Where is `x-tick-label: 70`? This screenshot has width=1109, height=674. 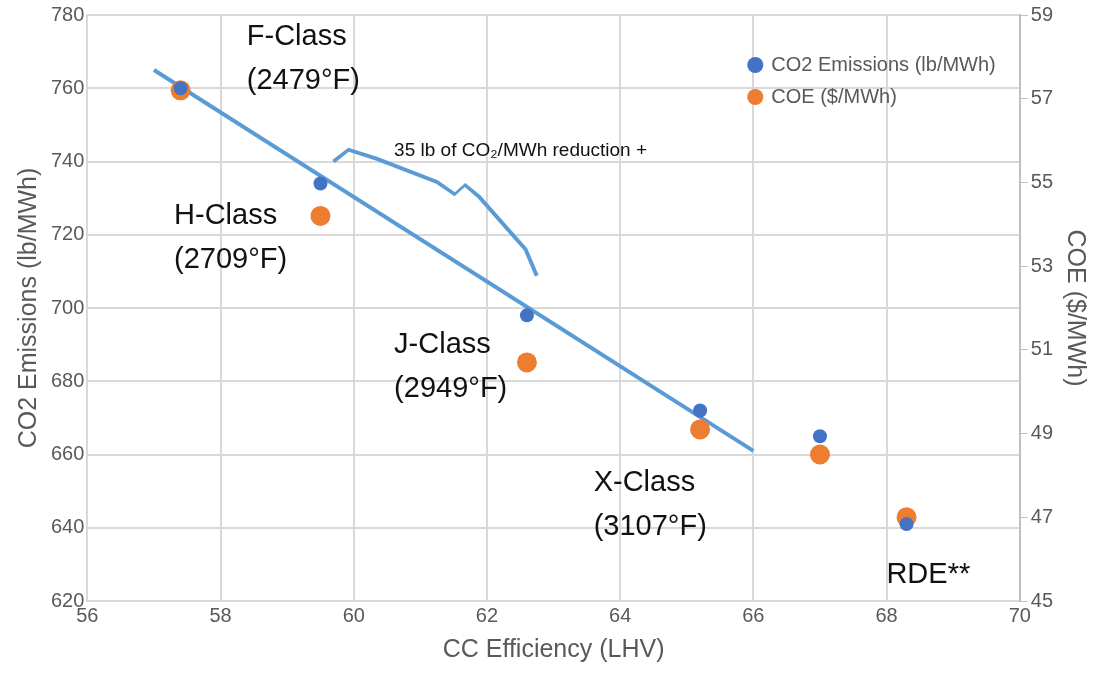
x-tick-label: 70 is located at coordinates (1019, 614).